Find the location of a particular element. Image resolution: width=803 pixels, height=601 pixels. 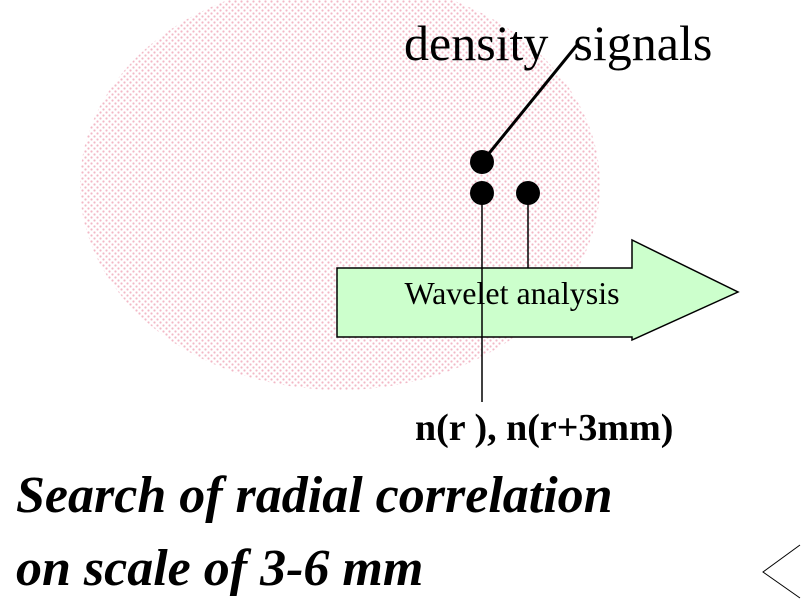

caption-line: on scale of 3-6 mm is located at coordinates (219, 568).